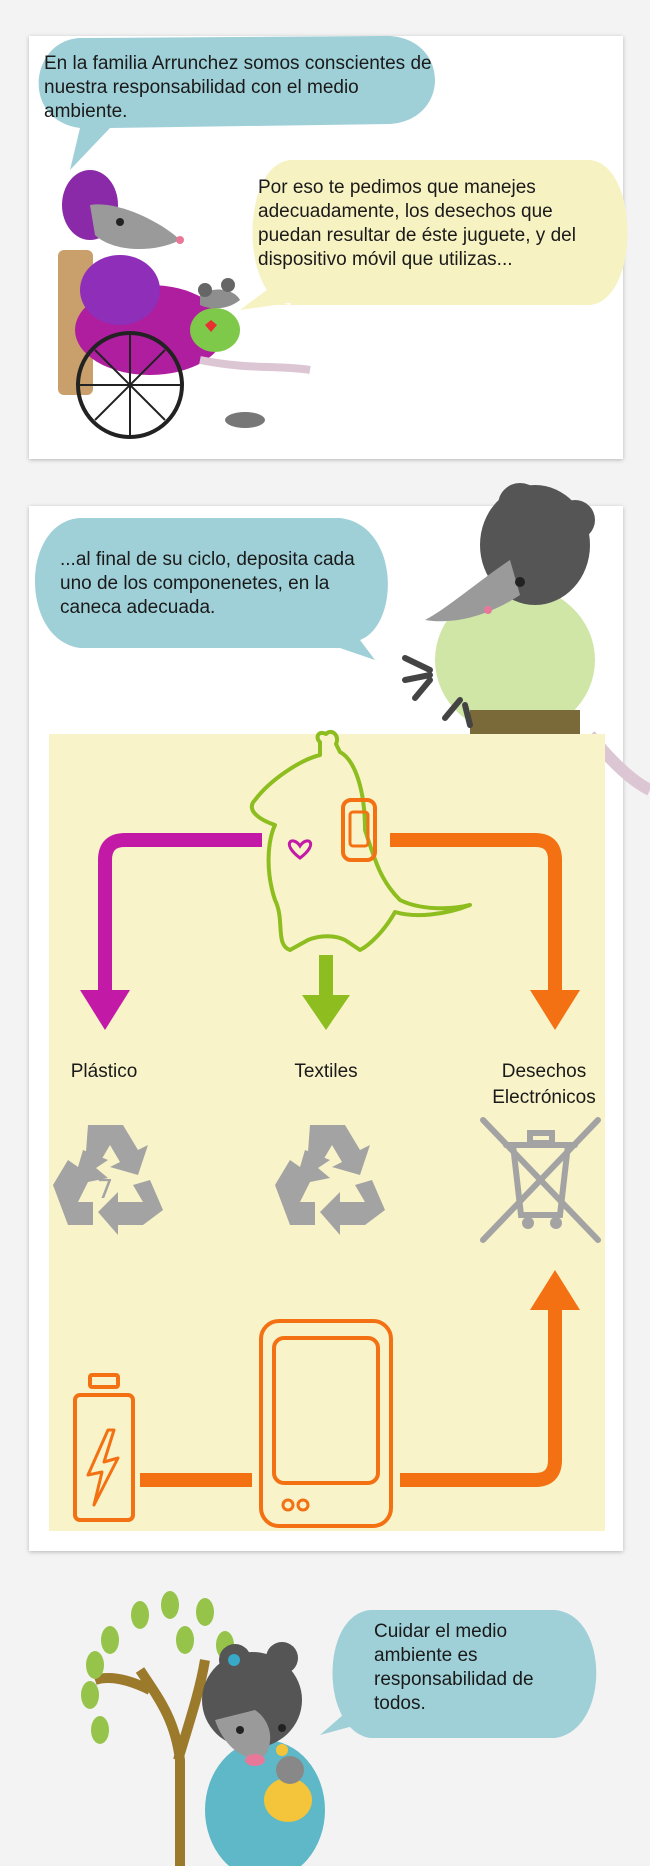 The width and height of the screenshot is (650, 1866). I want to click on crossed-bin-icon, so click(540, 1180).